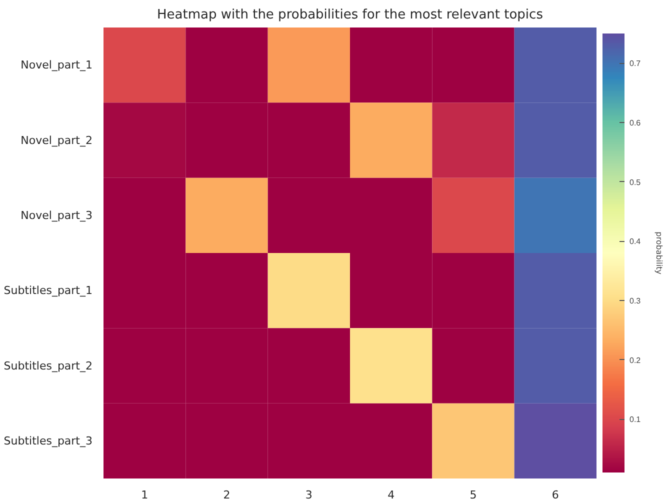 Image resolution: width=670 pixels, height=501 pixels. Describe the element at coordinates (636, 63) in the screenshot. I see `color-bar-label: 0.7` at that location.